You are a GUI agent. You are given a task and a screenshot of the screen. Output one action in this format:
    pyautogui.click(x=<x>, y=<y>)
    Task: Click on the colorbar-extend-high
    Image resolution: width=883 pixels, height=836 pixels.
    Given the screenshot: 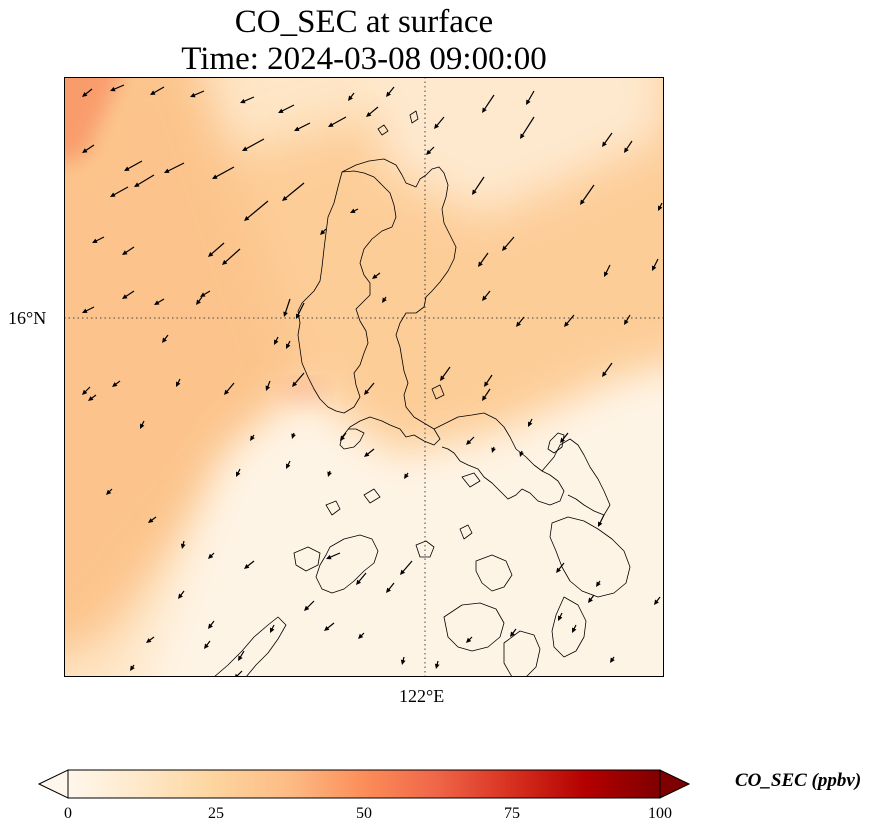 What is the action you would take?
    pyautogui.click(x=674, y=784)
    